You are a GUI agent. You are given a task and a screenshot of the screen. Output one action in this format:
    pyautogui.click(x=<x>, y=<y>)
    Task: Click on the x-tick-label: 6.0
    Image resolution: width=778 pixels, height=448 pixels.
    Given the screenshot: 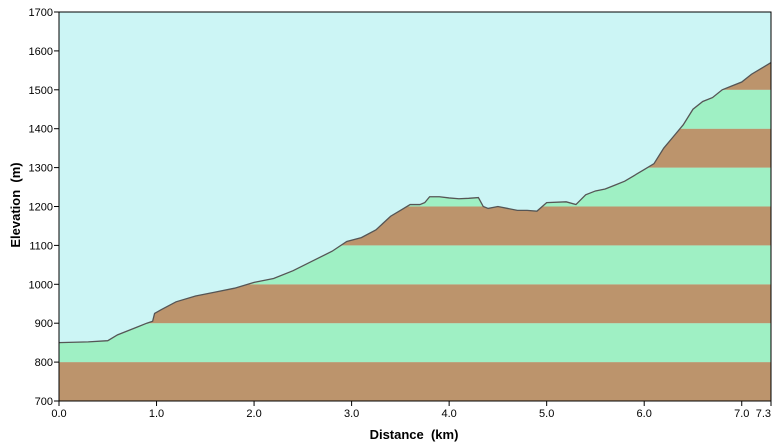 What is the action you would take?
    pyautogui.click(x=644, y=414)
    